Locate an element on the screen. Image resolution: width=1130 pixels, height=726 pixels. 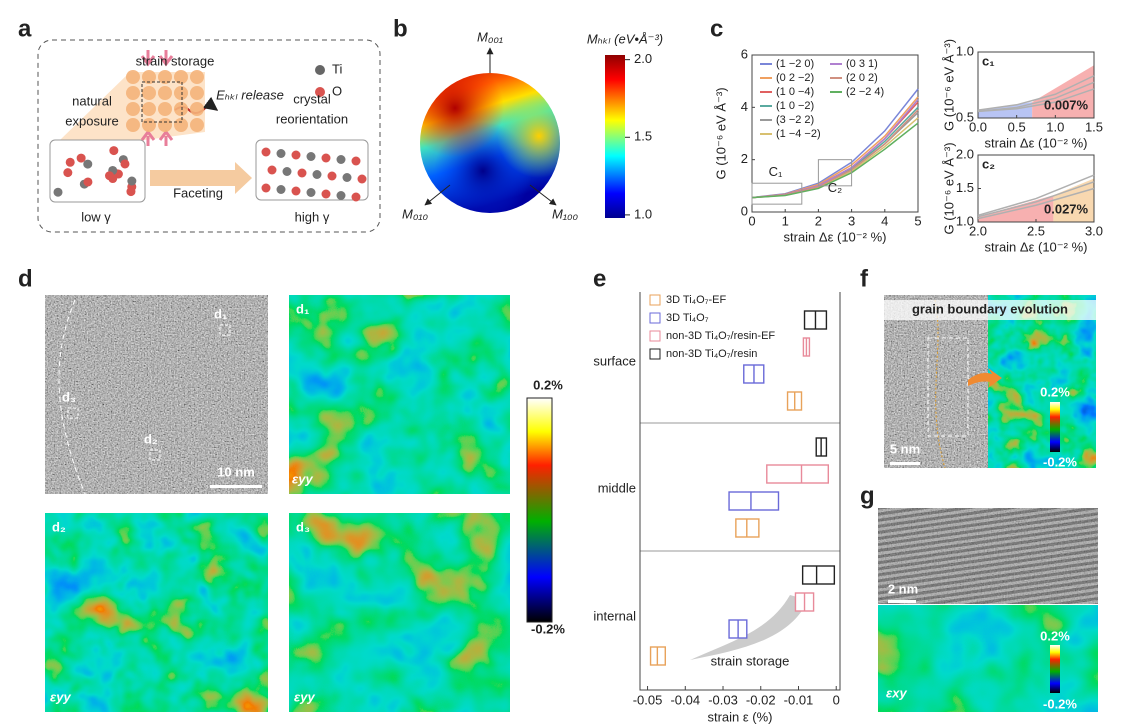
category-label: middle is located at coordinates (617, 487).